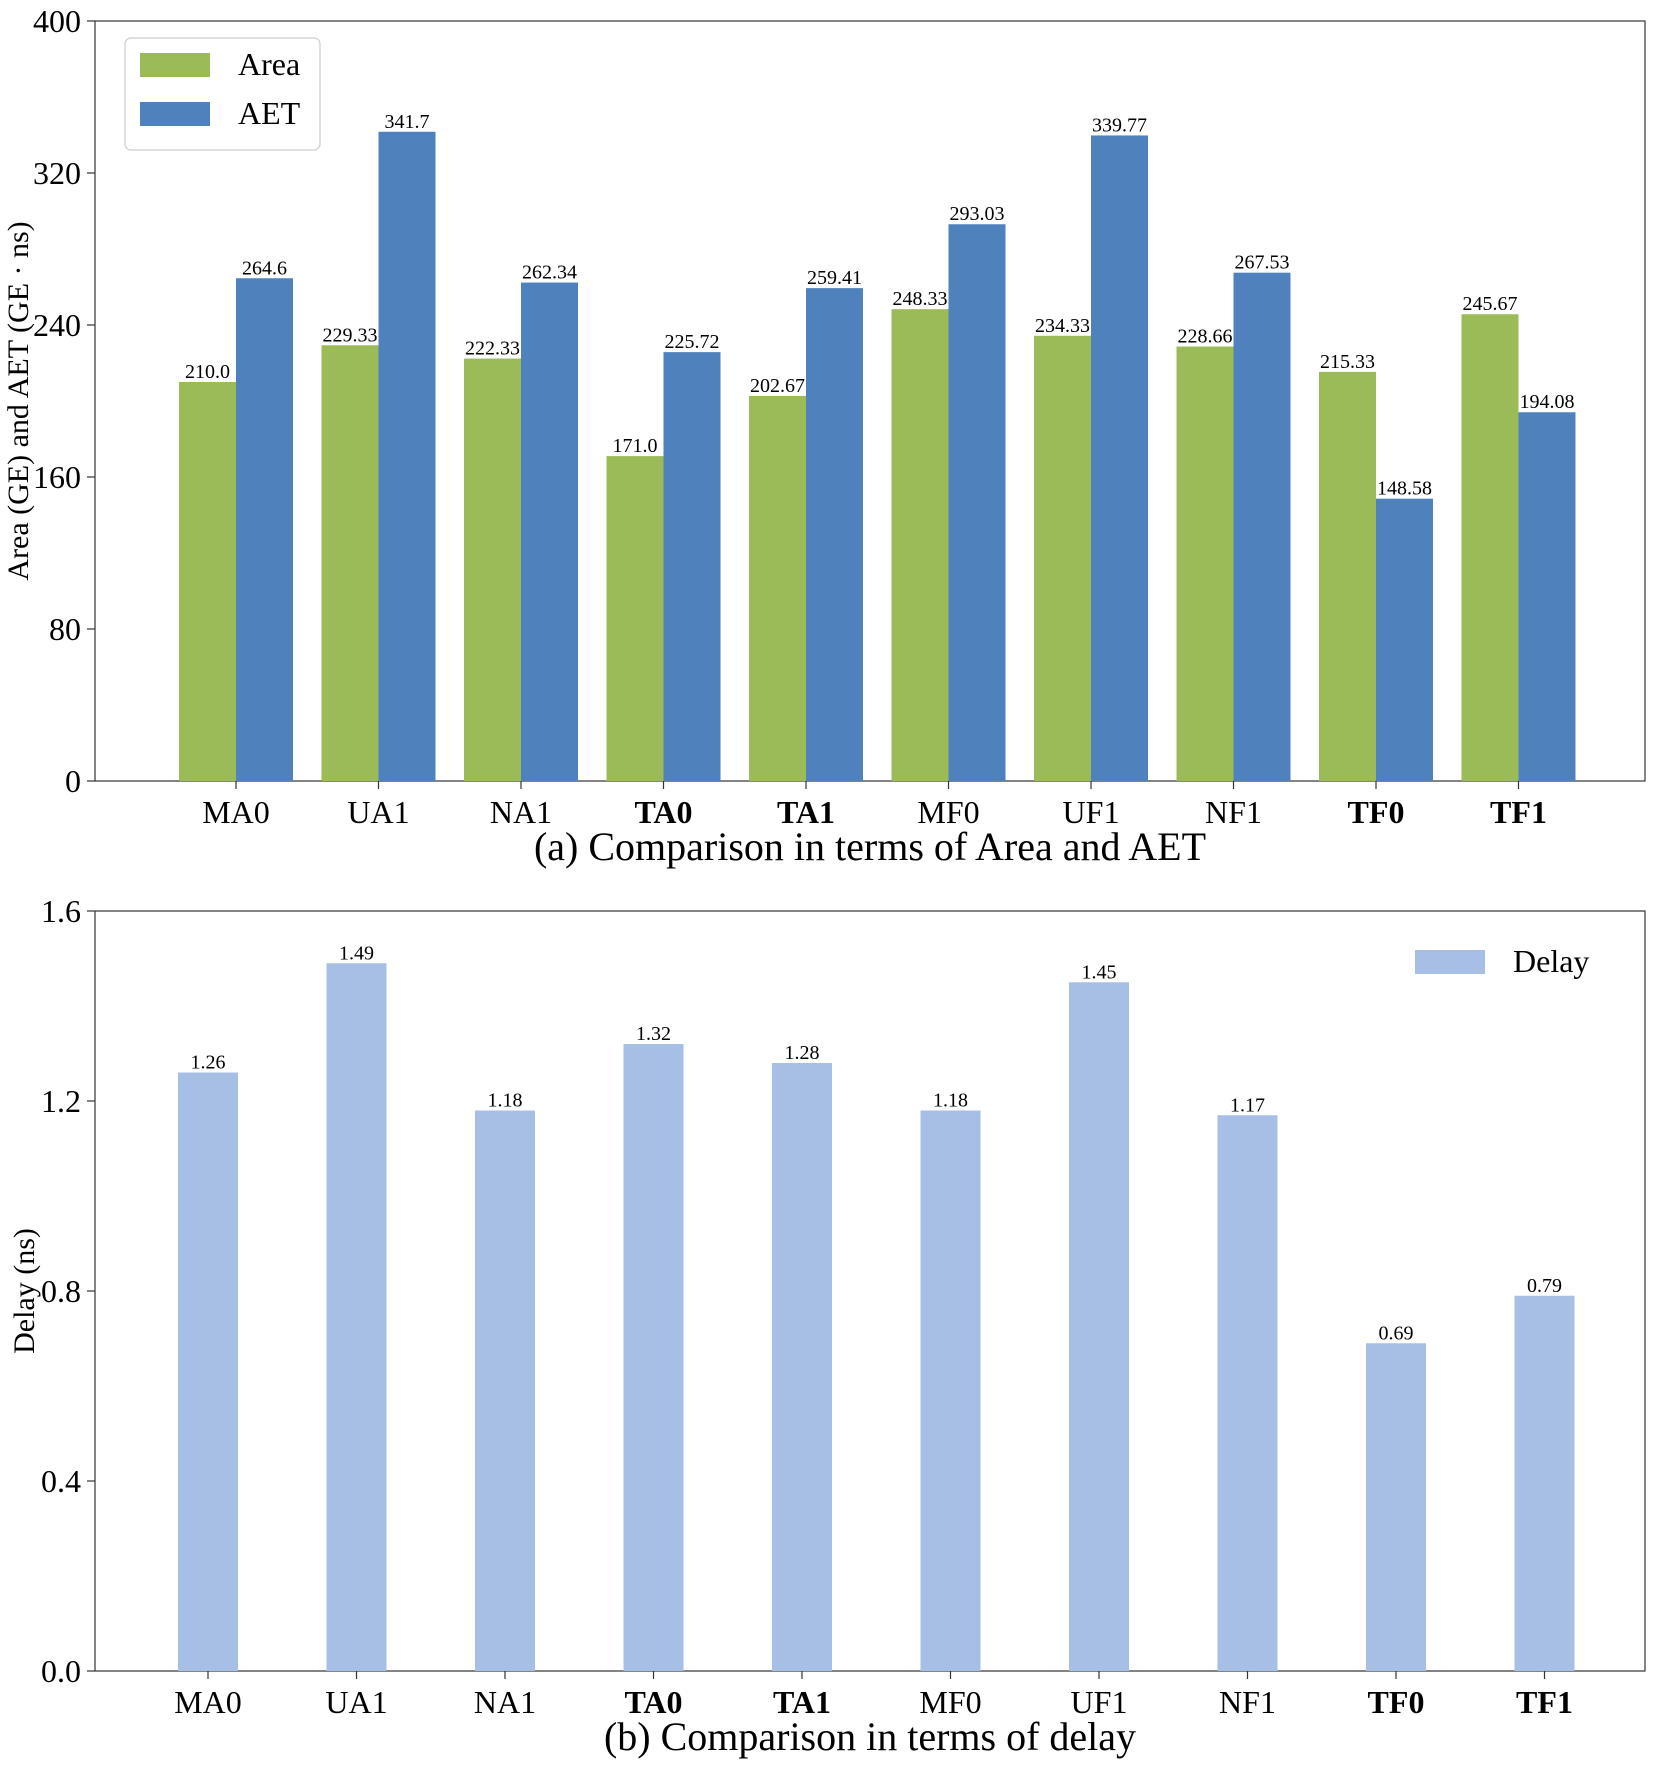  What do you see at coordinates (73, 781) in the screenshot?
I see `y-tick-label: 0` at bounding box center [73, 781].